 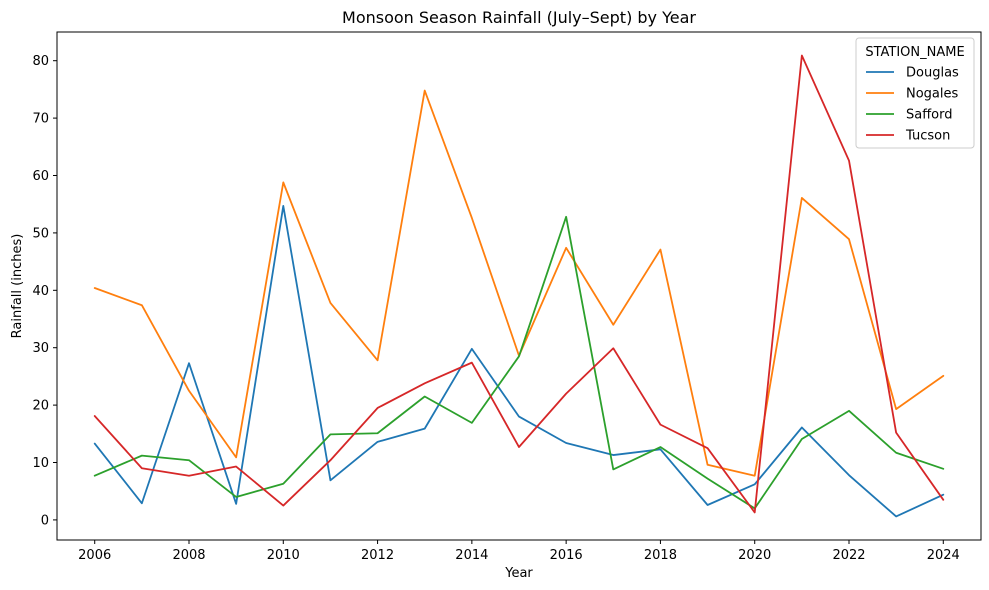 What do you see at coordinates (471, 555) in the screenshot?
I see `x-tick-label: 2014` at bounding box center [471, 555].